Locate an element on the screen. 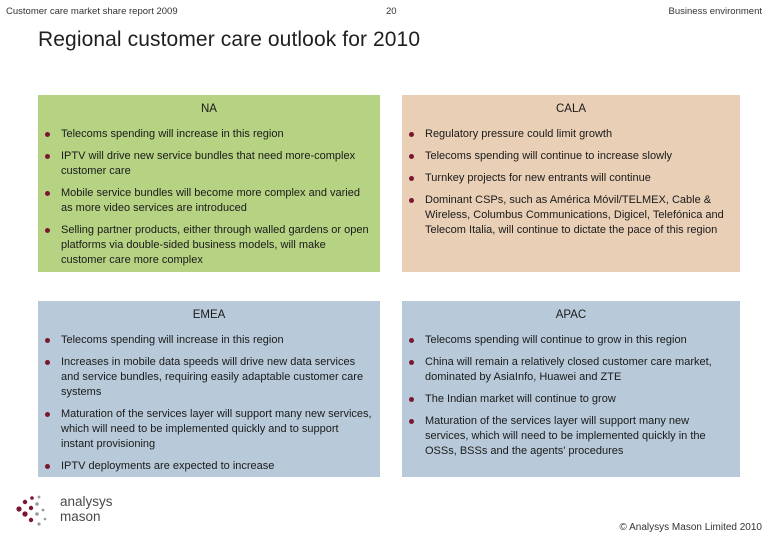  list-item: Regulatory pressure could limit growth is located at coordinates (571, 134).